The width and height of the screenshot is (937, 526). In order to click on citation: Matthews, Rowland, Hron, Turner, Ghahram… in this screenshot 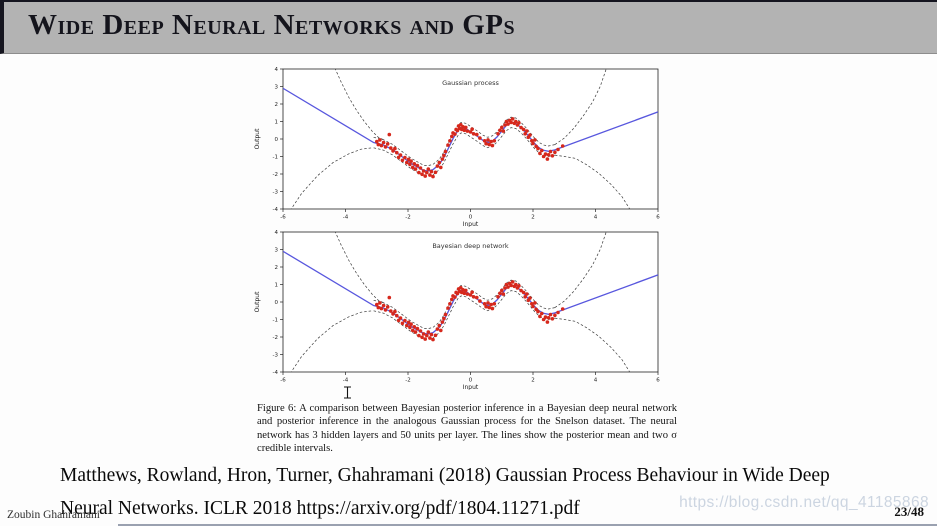, I will do `click(482, 492)`.